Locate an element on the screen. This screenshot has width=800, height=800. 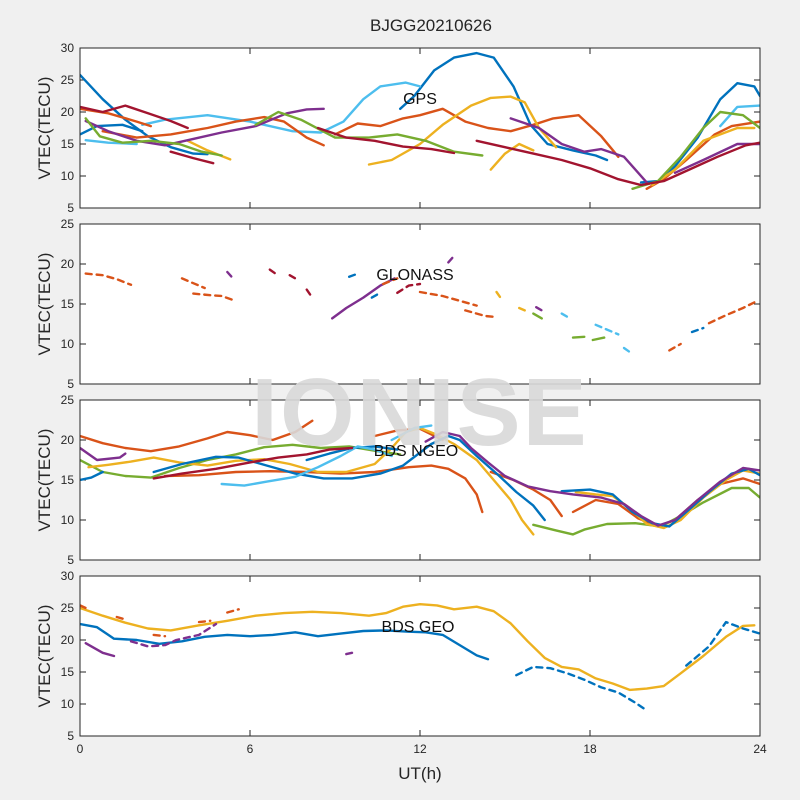
x-tick-label: 12 is located at coordinates (420, 749).